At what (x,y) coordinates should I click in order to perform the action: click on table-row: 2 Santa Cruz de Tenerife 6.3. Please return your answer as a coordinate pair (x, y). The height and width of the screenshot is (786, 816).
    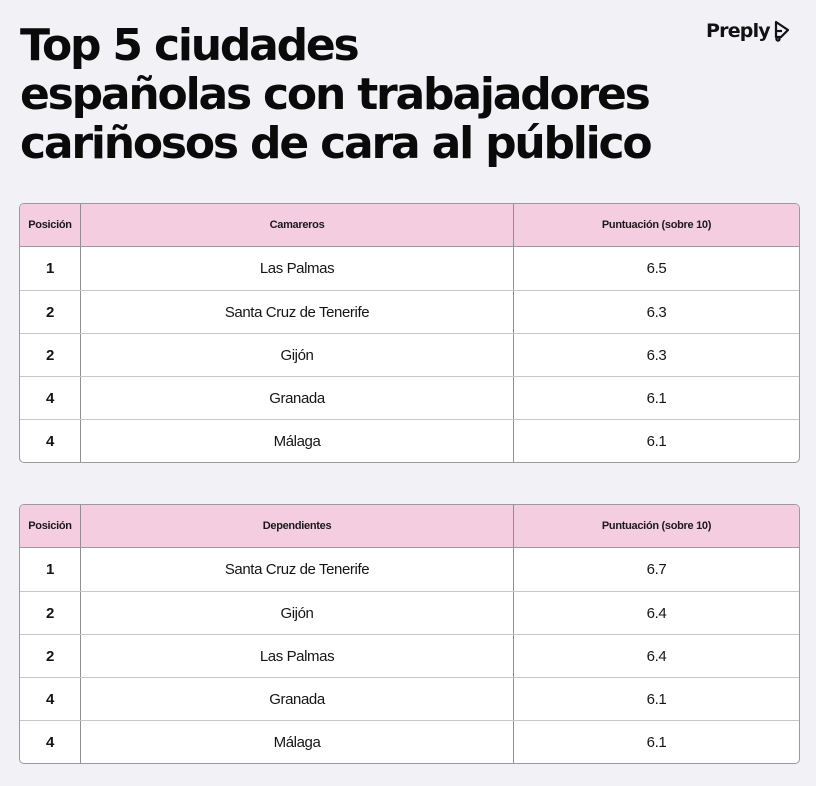
    Looking at the image, I should click on (409, 311).